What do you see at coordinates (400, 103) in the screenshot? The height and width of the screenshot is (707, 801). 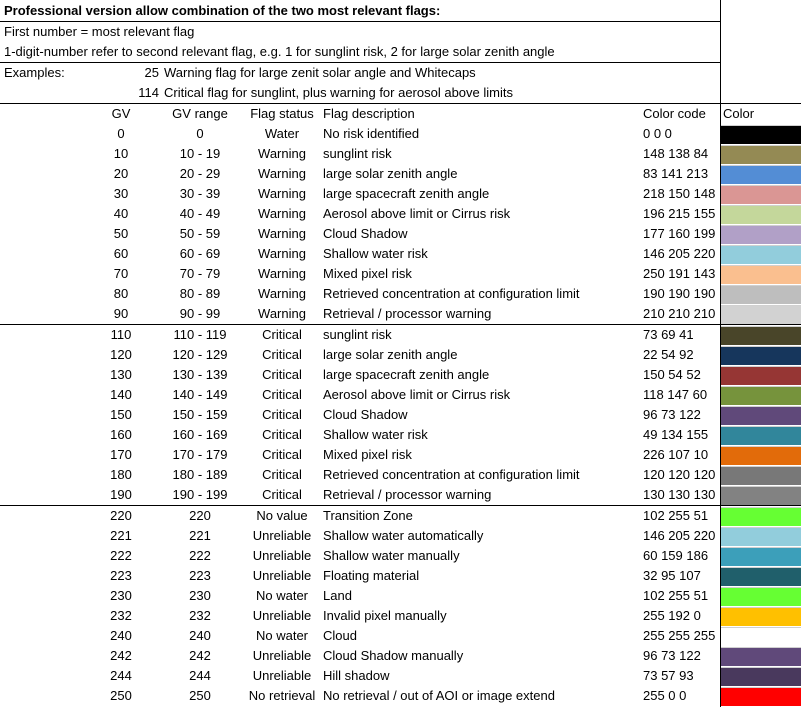 I see `examples-bottom-border` at bounding box center [400, 103].